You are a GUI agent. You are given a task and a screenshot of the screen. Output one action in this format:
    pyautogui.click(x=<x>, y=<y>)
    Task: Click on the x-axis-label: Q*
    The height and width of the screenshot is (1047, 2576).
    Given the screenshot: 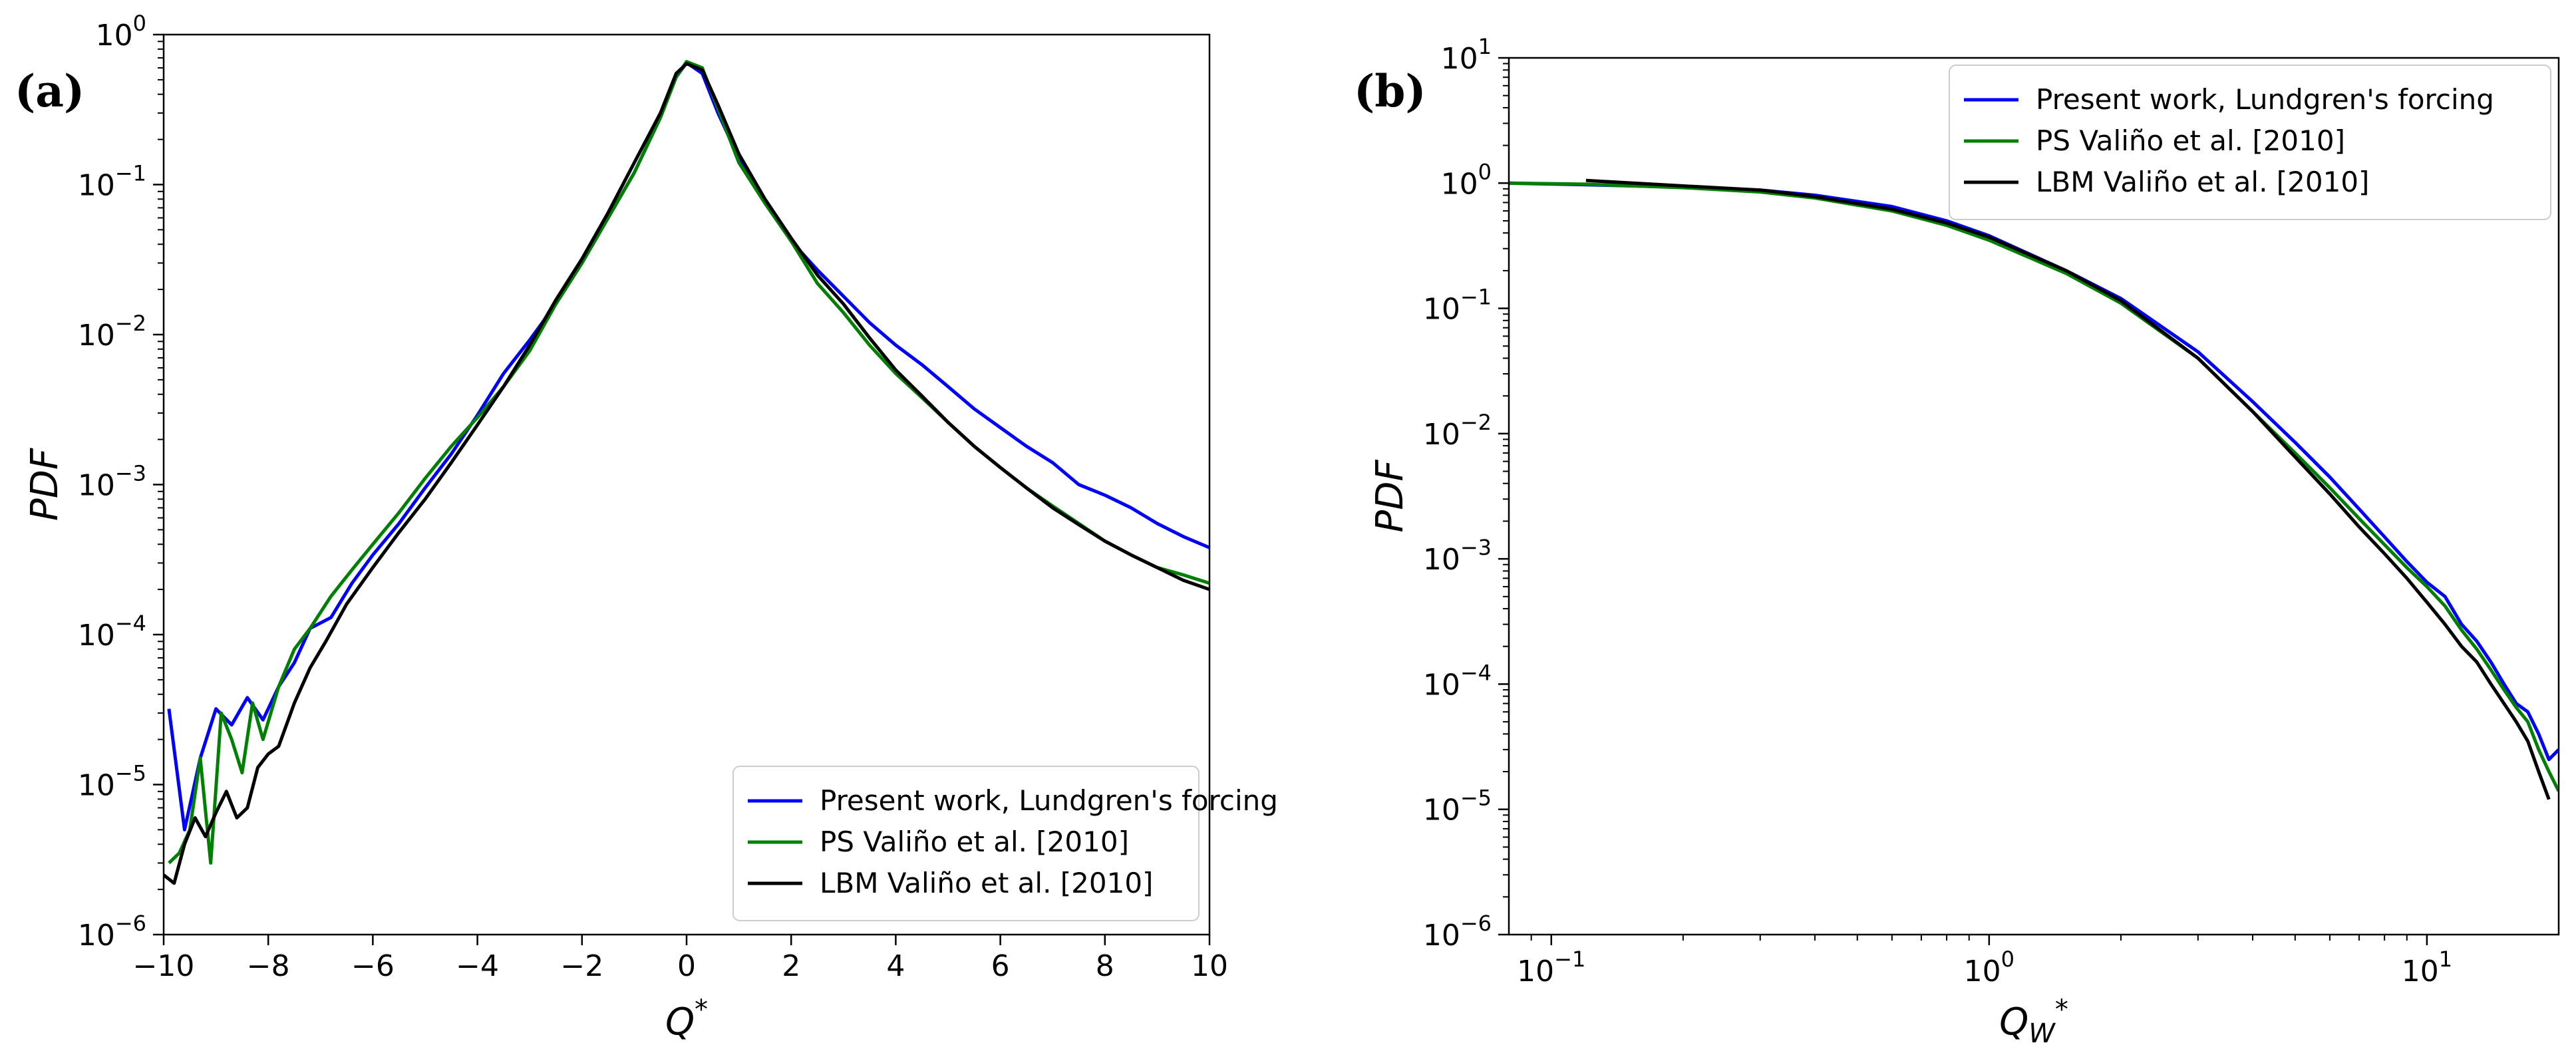 What is the action you would take?
    pyautogui.click(x=686, y=1019)
    